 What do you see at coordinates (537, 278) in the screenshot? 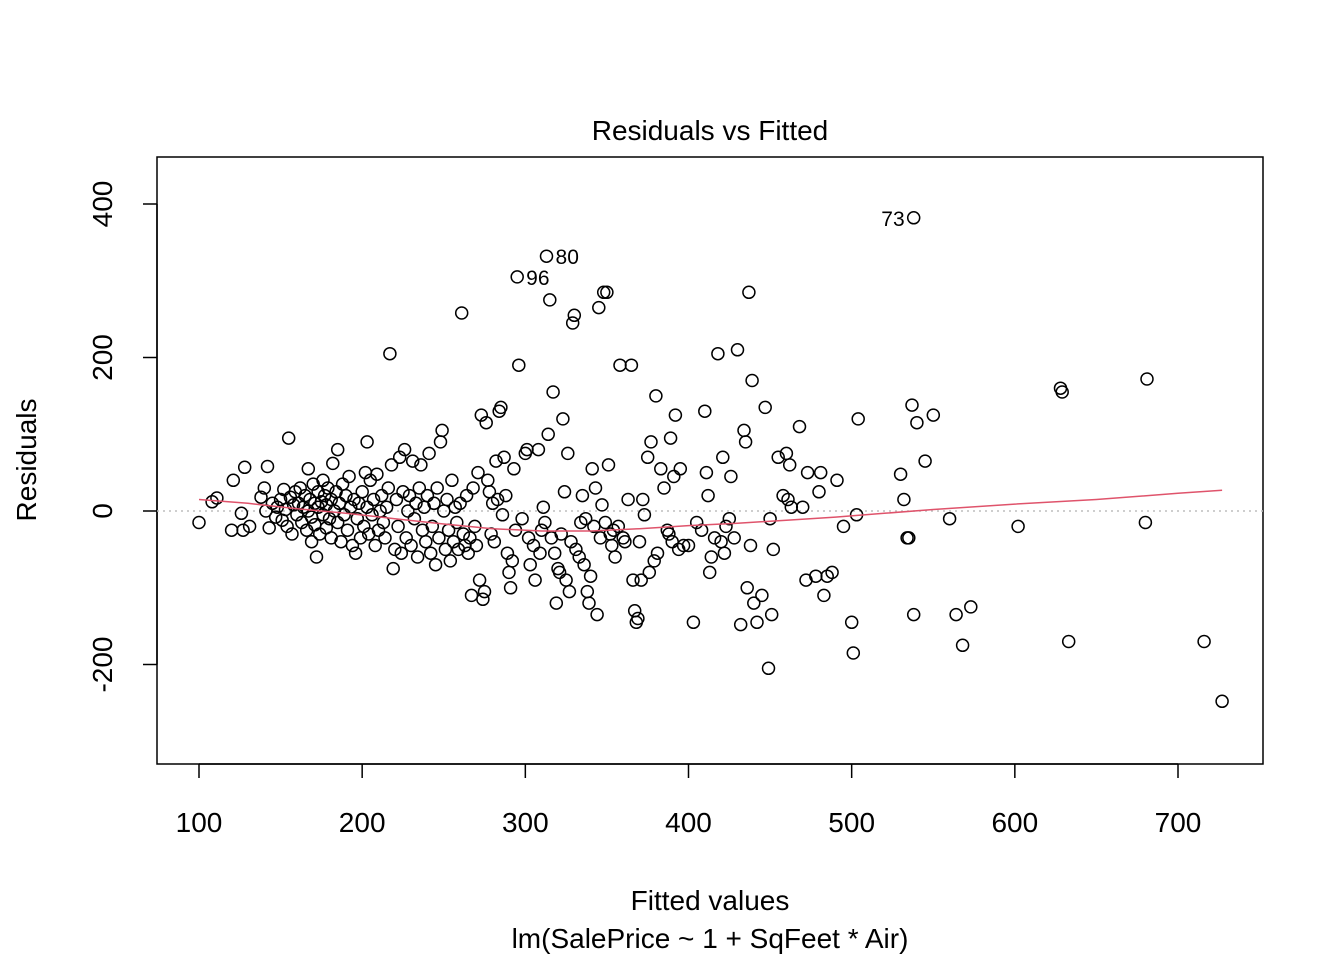
I see `point-label: 96` at bounding box center [537, 278].